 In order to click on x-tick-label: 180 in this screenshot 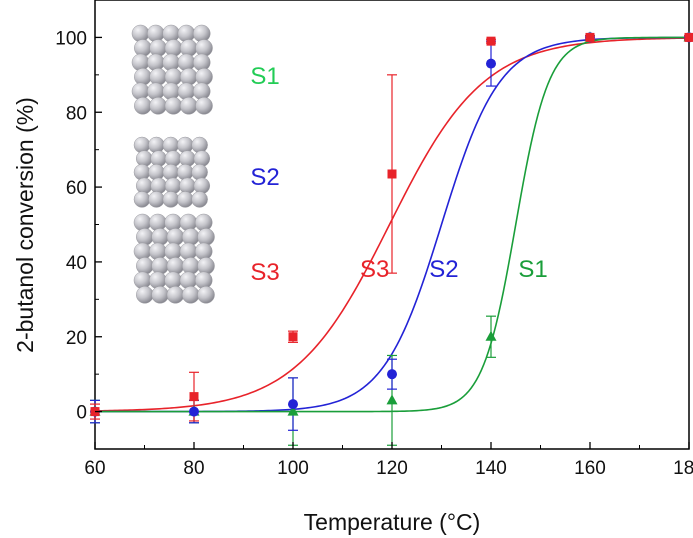, I will do `click(683, 468)`.